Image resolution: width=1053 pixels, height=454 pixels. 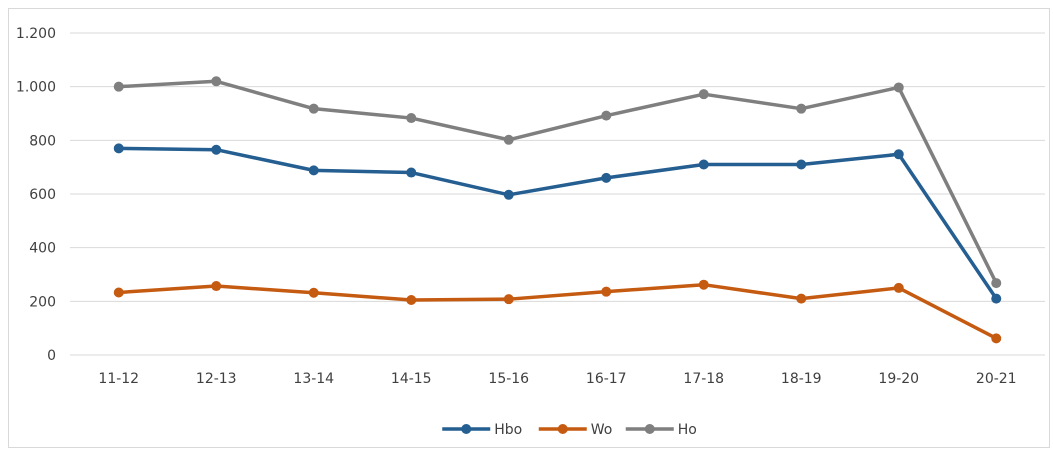 I want to click on legend: Hbo Wo Ho, so click(x=569, y=430).